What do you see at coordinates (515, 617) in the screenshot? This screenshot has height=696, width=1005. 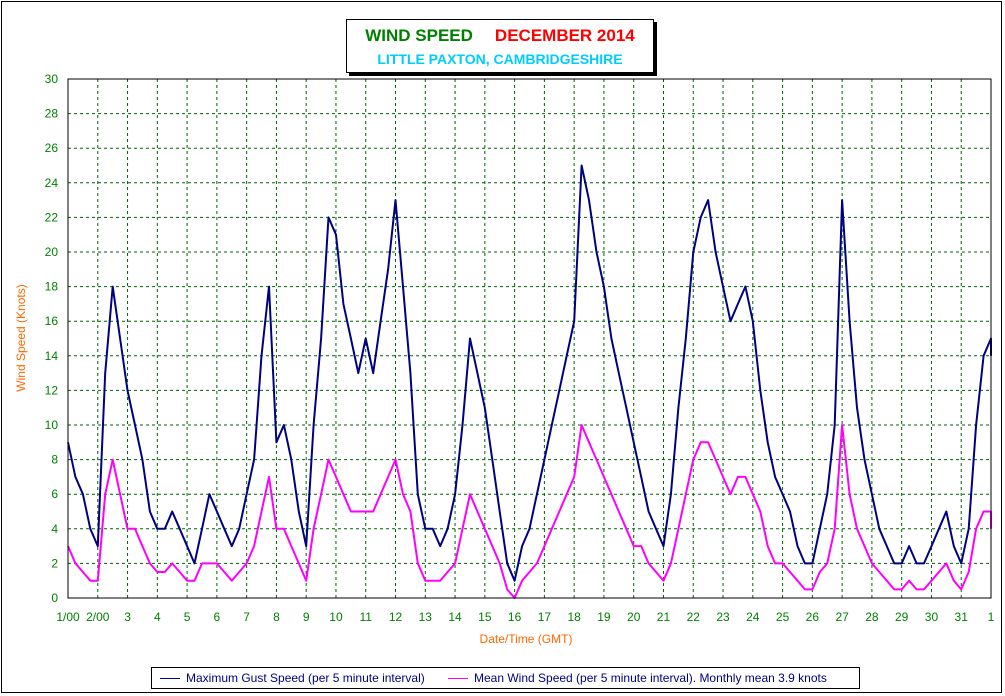 I see `x-tick-label: 16` at bounding box center [515, 617].